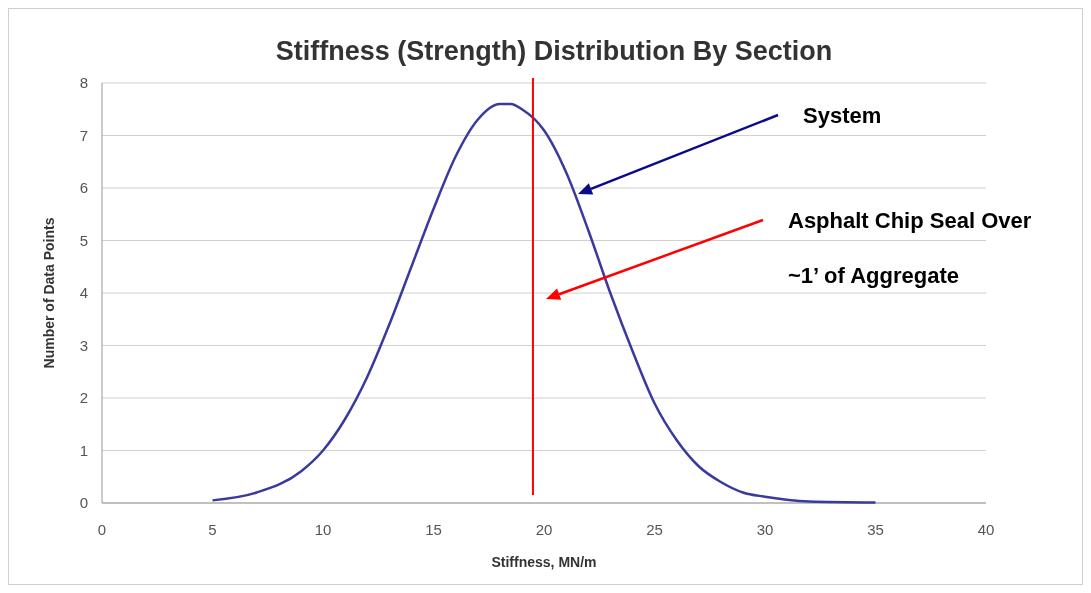  What do you see at coordinates (83, 293) in the screenshot?
I see `y-tick-label: 4` at bounding box center [83, 293].